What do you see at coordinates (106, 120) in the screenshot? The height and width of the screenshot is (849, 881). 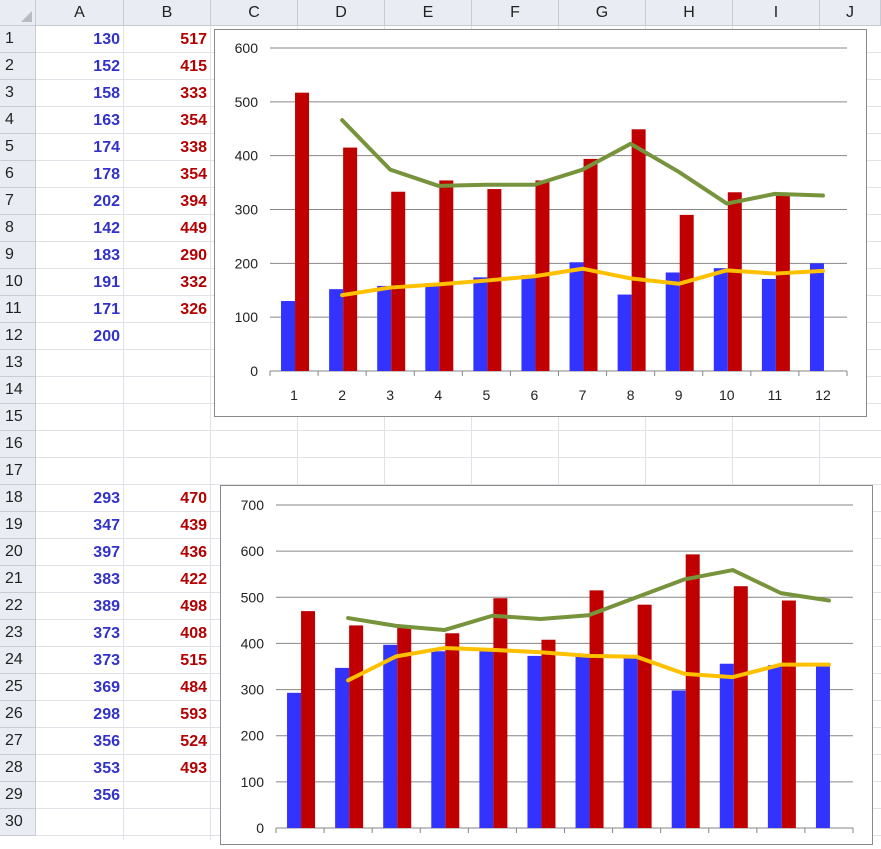 I see `cell-a4: 163` at bounding box center [106, 120].